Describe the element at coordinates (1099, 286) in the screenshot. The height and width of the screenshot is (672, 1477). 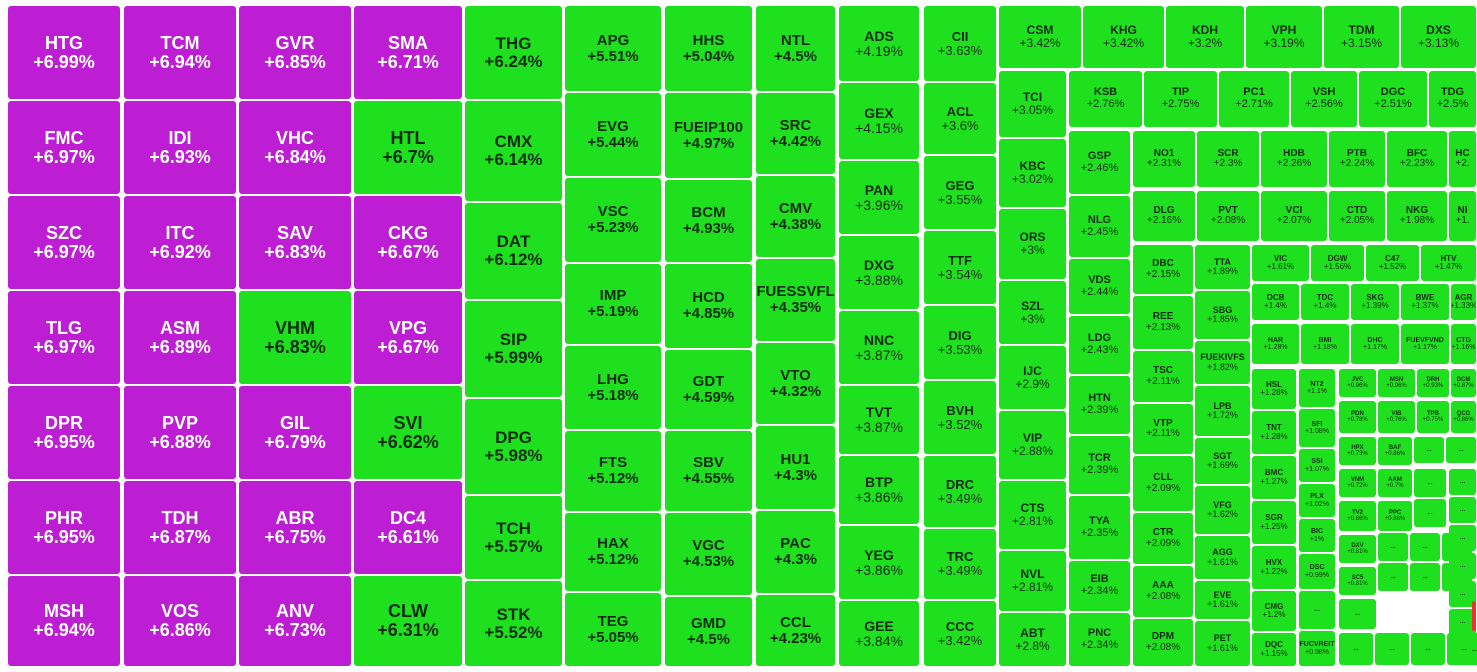
I see `stock-tile: VDS +2.44%` at that location.